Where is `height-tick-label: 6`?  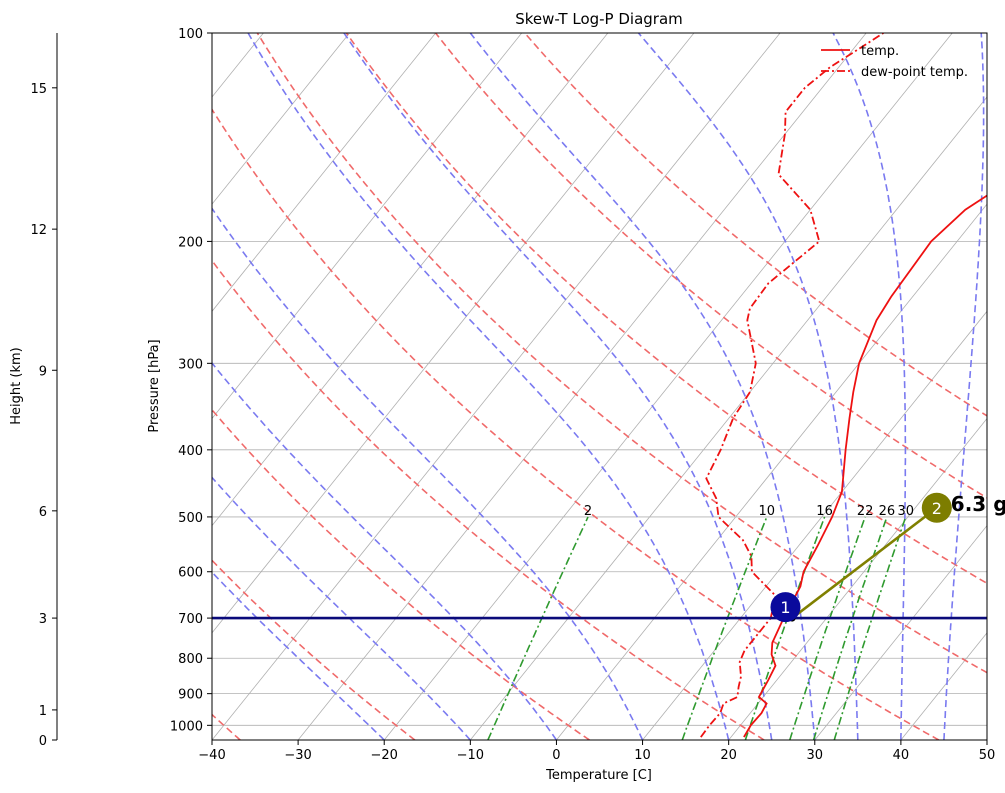 height-tick-label: 6 is located at coordinates (43, 512).